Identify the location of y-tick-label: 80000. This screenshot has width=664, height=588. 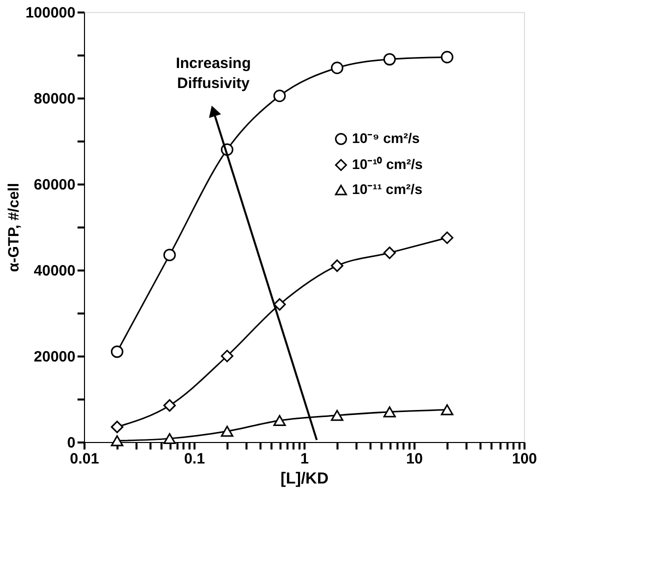
(55, 99).